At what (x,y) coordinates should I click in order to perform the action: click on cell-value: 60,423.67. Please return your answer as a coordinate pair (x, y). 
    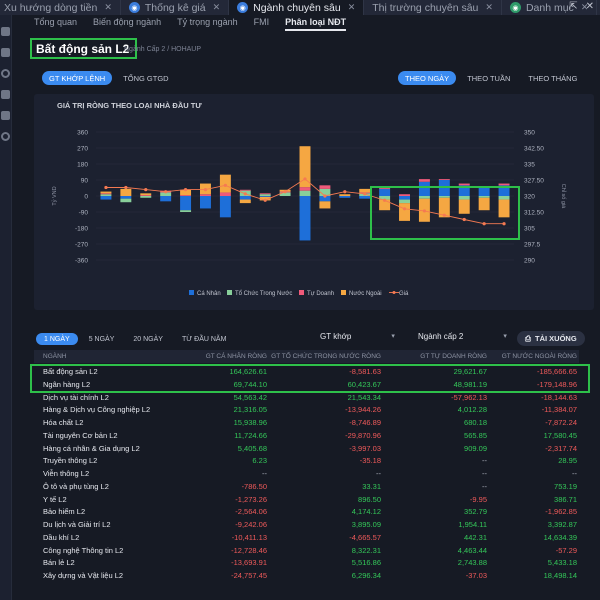
    Looking at the image, I should click on (364, 384).